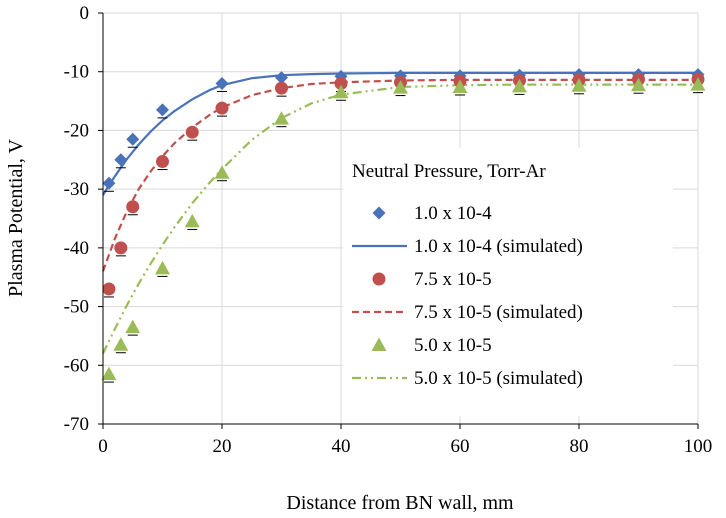  What do you see at coordinates (498, 312) in the screenshot?
I see `legend-label: 7.5 x 10-5 (simulated)` at bounding box center [498, 312].